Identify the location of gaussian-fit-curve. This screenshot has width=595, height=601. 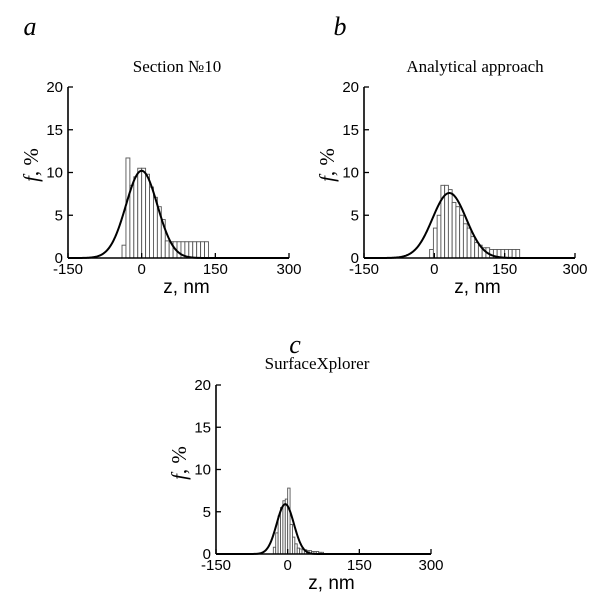
(323, 529).